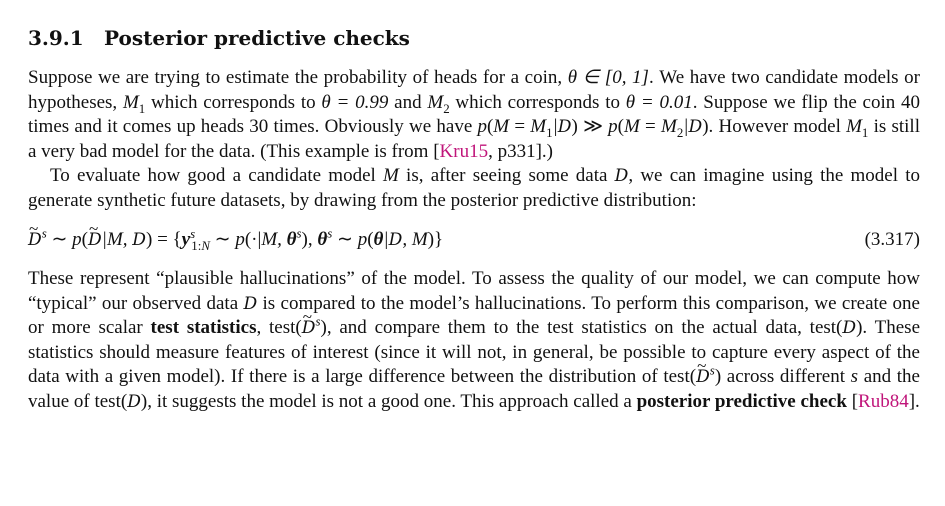 The width and height of the screenshot is (945, 506). What do you see at coordinates (355, 102) in the screenshot?
I see `math-theta-099: θ = 0.99` at bounding box center [355, 102].